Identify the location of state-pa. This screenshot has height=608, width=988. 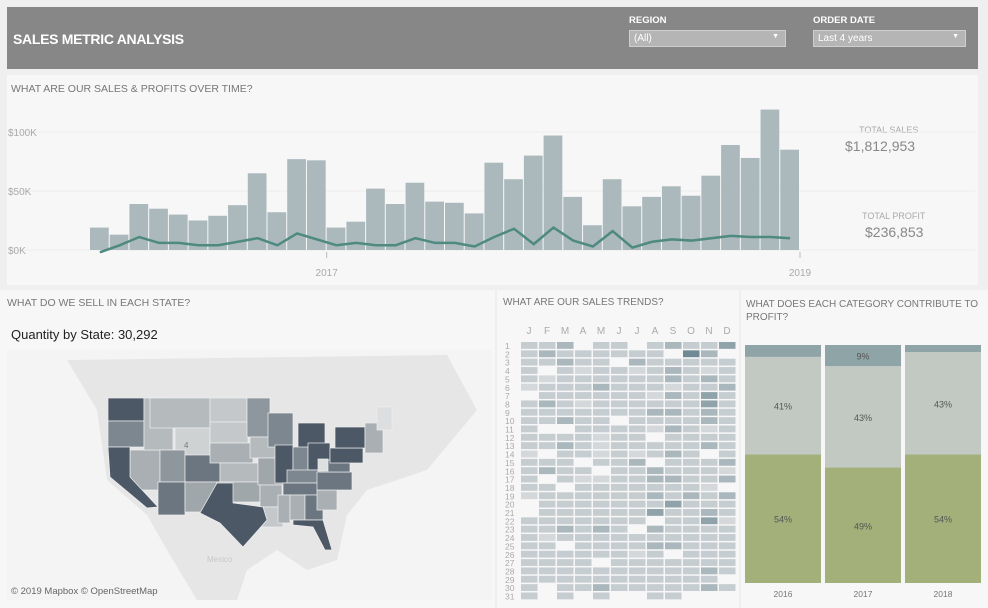
(346, 455).